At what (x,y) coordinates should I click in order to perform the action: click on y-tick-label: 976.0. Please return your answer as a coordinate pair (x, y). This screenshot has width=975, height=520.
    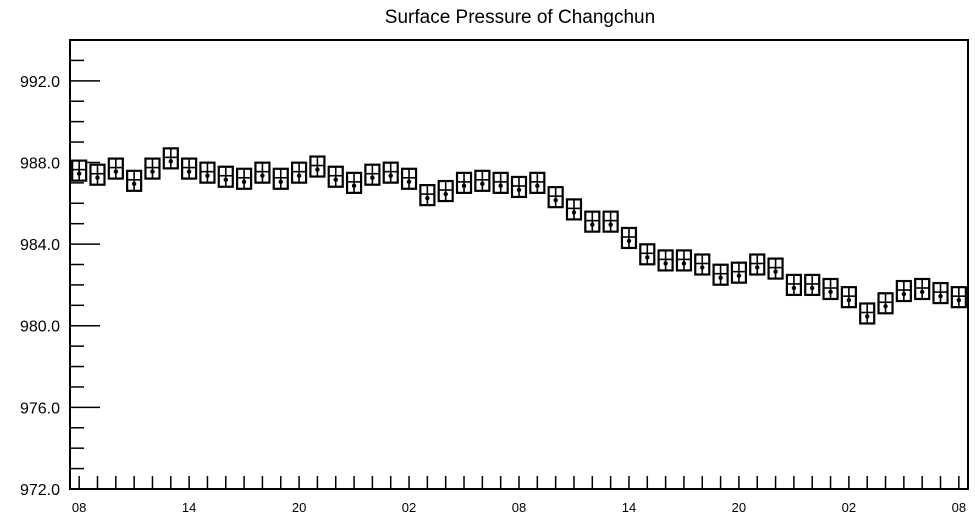
    Looking at the image, I should click on (40, 408).